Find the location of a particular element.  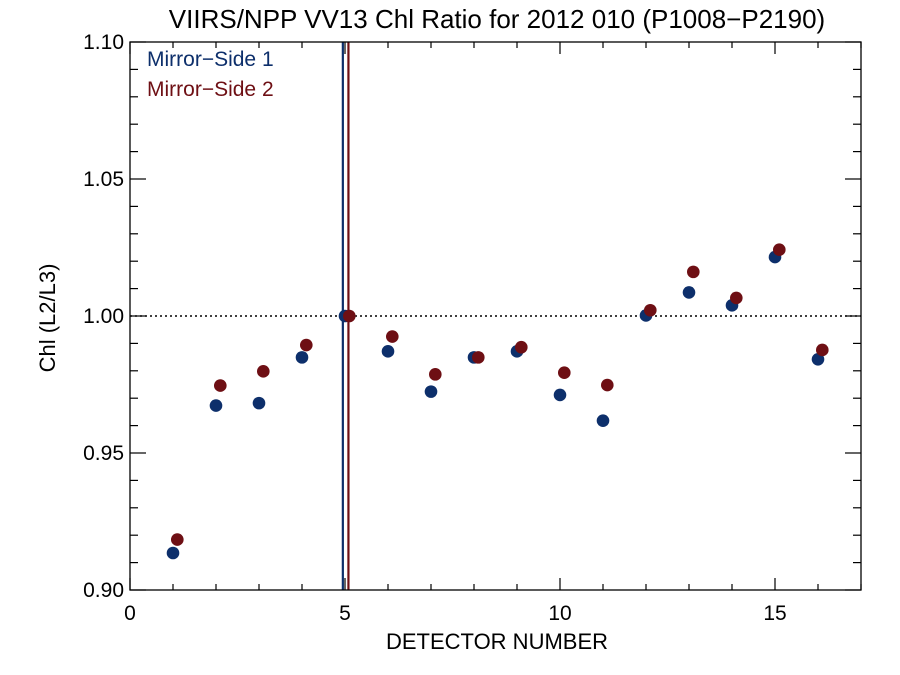

x-tick-label: 10 is located at coordinates (559, 613).